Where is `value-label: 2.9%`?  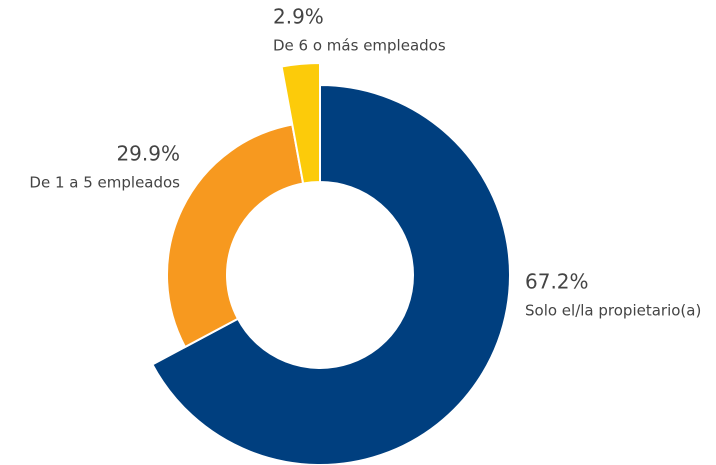 value-label: 2.9% is located at coordinates (298, 17).